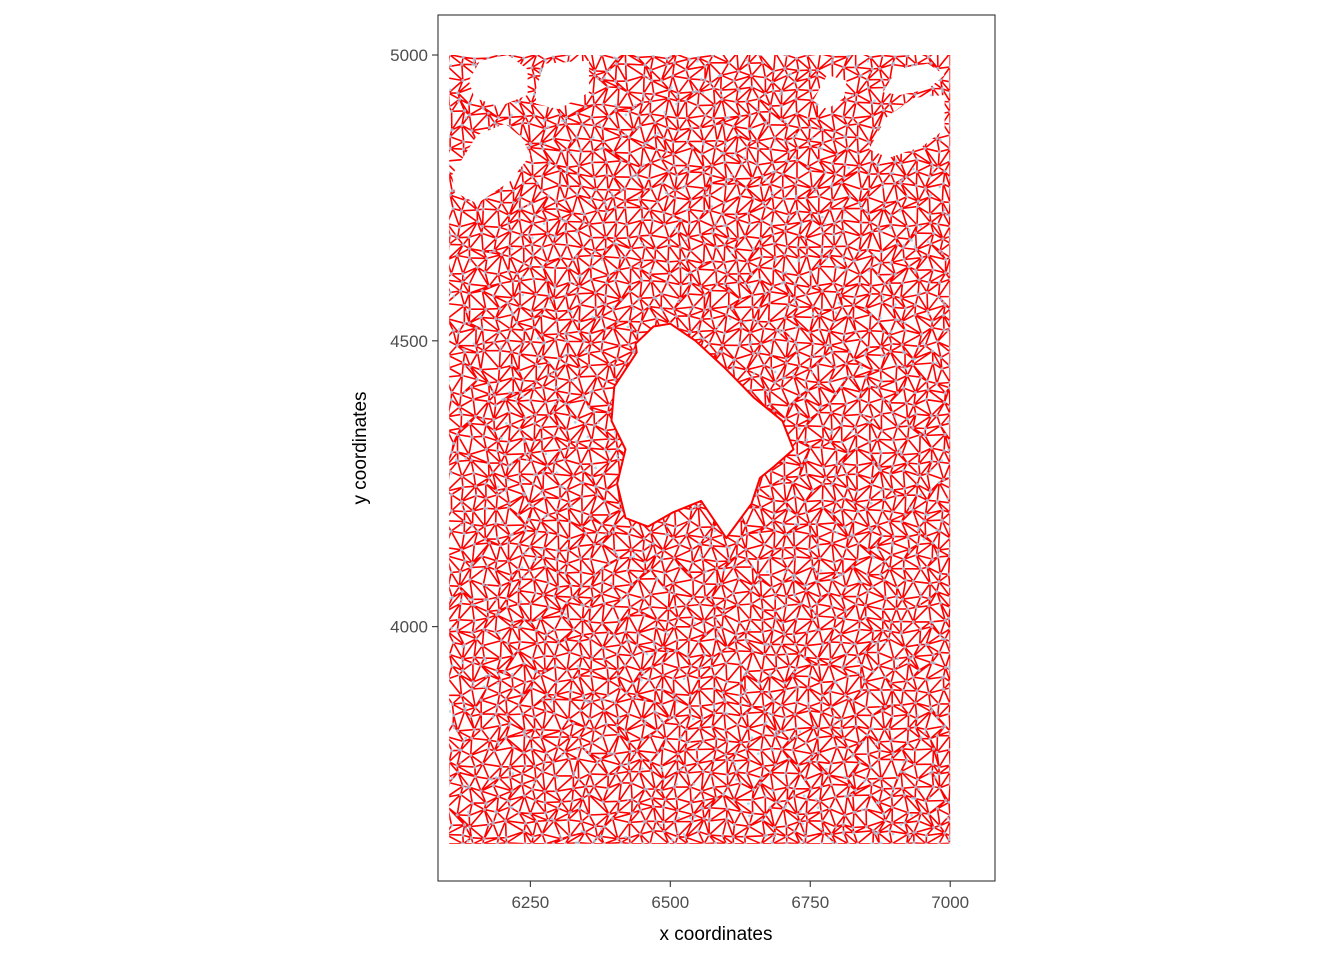  I want to click on x-tick-label: 6250, so click(530, 902).